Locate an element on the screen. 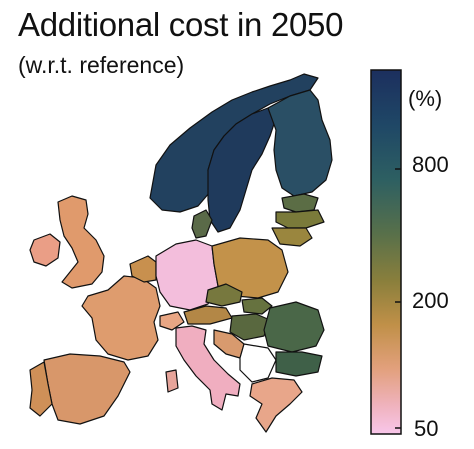 The width and height of the screenshot is (474, 449). region-lithuania is located at coordinates (292, 237).